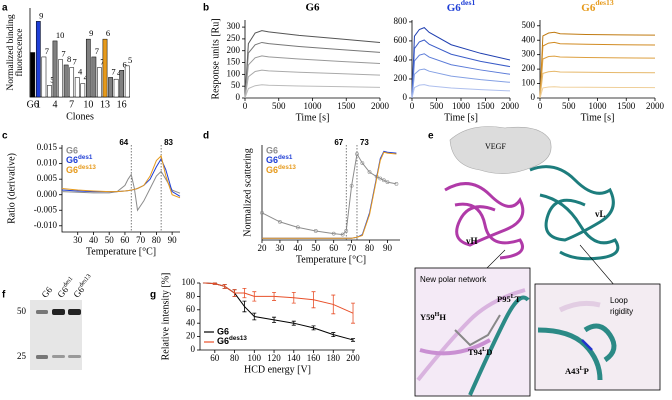 The height and width of the screenshot is (400, 672). I want to click on mutation-base: A43, so click(572, 371).